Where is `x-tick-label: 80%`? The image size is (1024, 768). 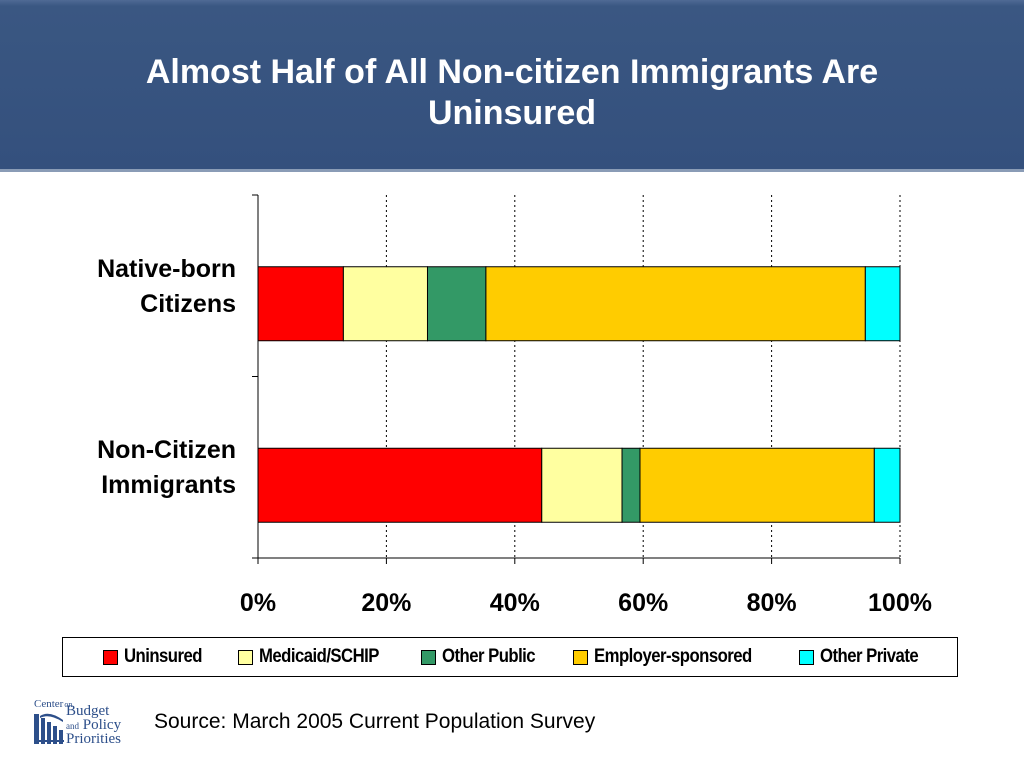 x-tick-label: 80% is located at coordinates (772, 603).